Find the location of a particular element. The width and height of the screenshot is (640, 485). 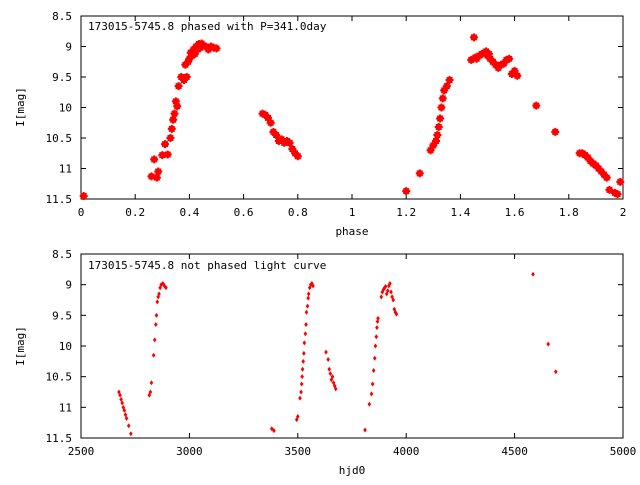

phased-x-axis-label: phase is located at coordinates (351, 231).